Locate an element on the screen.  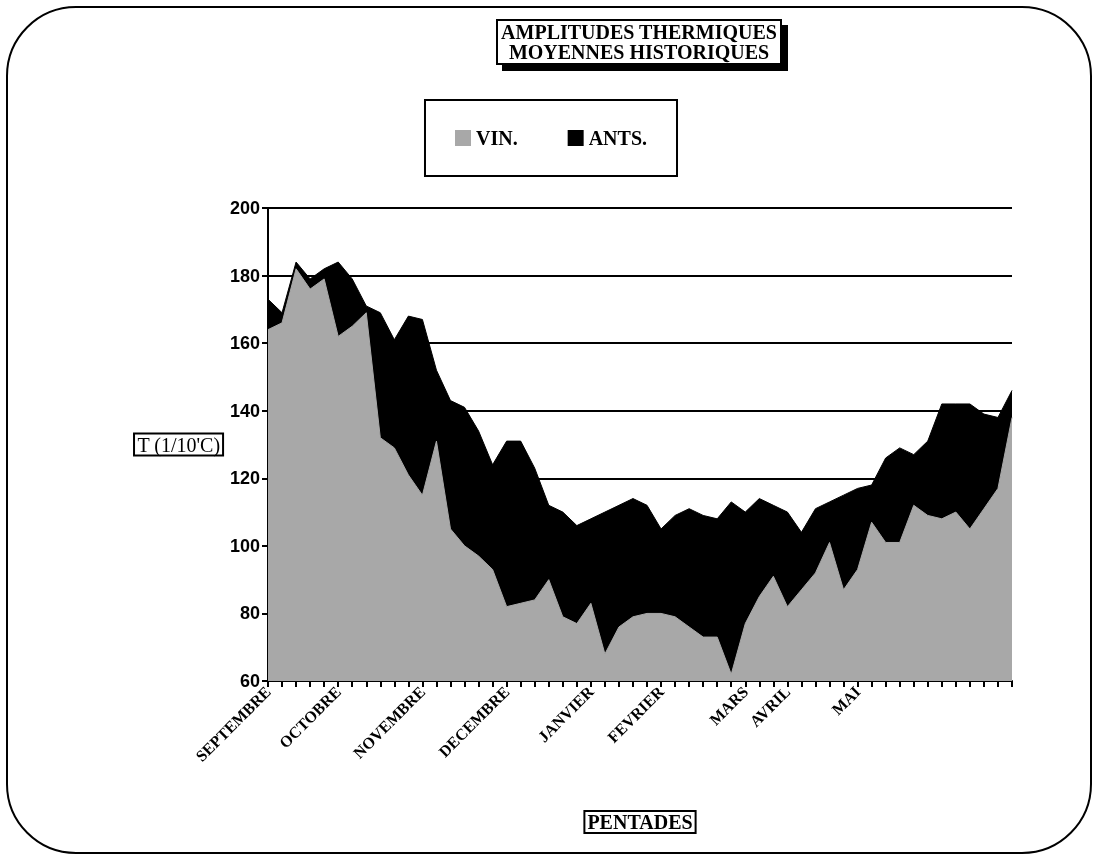
legend-label: VIN. is located at coordinates (496, 138).